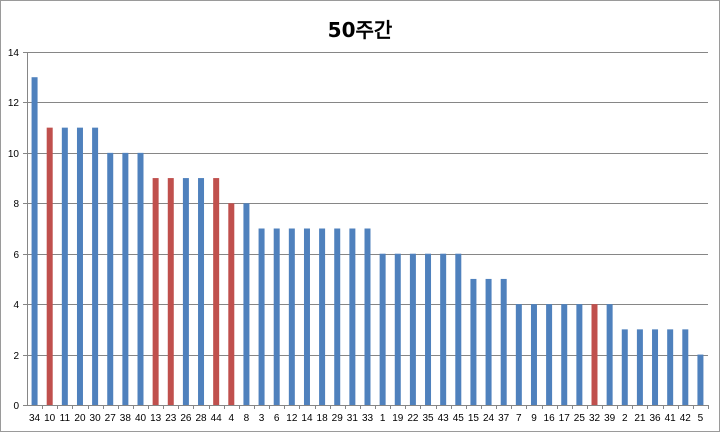 The width and height of the screenshot is (720, 432). Describe the element at coordinates (383, 418) in the screenshot. I see `x-tick-label: 1` at that location.